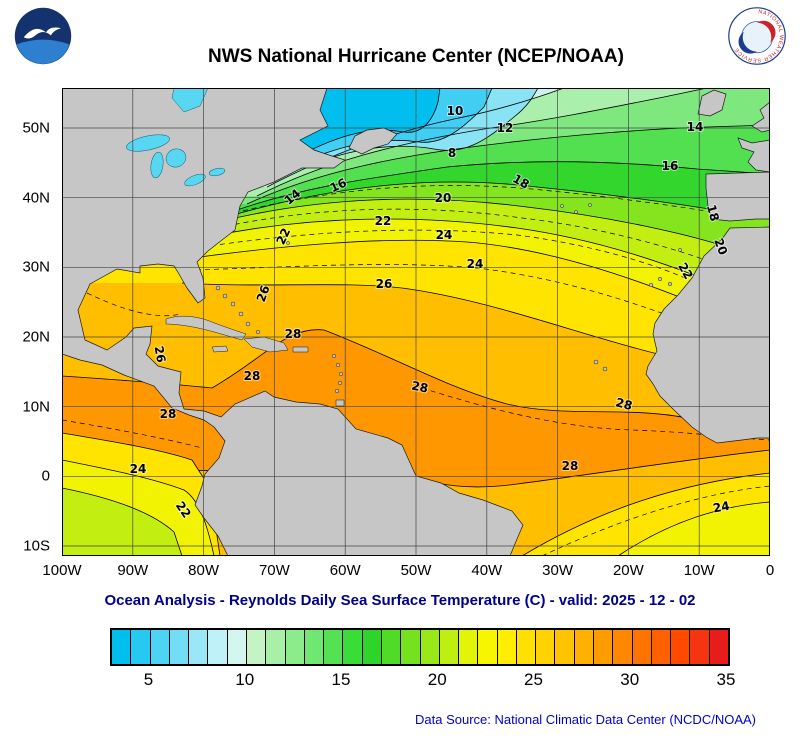 This screenshot has height=737, width=800. What do you see at coordinates (45, 476) in the screenshot?
I see `y-axis-tick-label: 0` at bounding box center [45, 476].